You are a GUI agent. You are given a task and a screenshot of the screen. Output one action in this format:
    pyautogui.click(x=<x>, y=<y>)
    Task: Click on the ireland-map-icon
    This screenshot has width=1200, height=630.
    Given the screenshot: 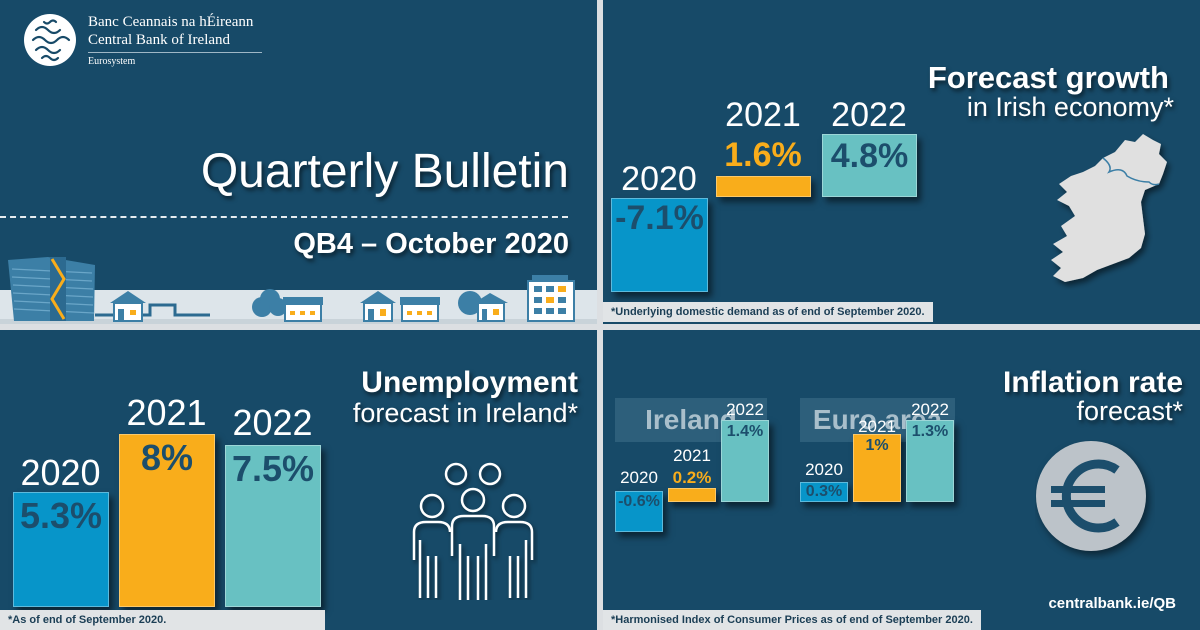 What is the action you would take?
    pyautogui.click(x=1109, y=208)
    